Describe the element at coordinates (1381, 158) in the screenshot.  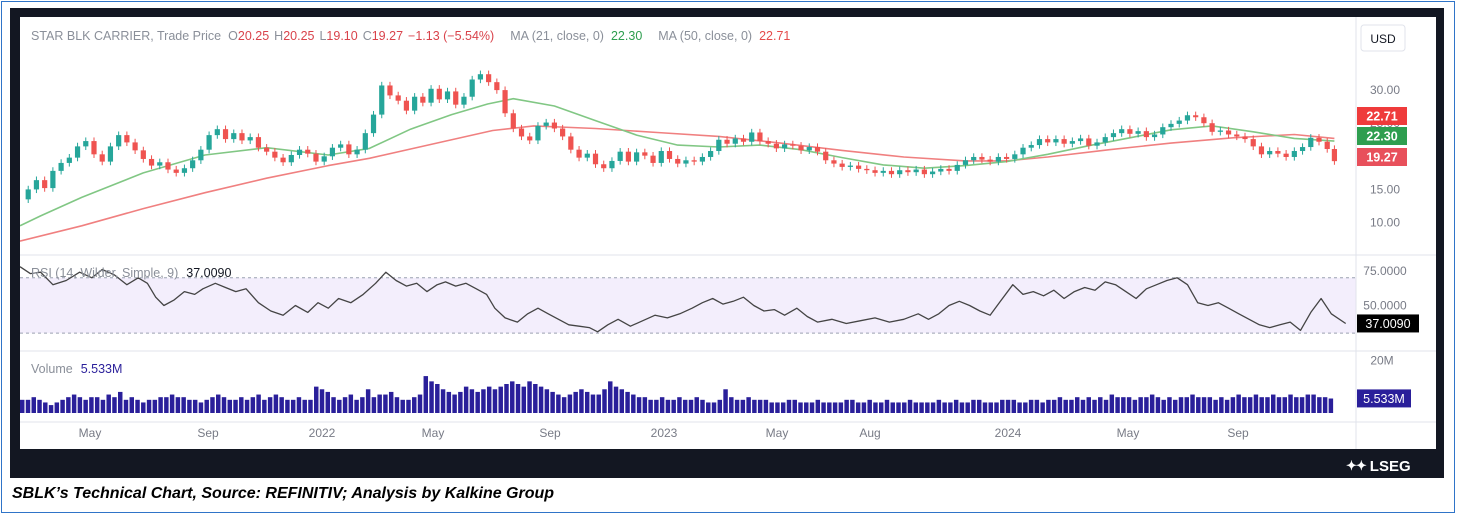
I see `last-price-badge-label: 19.27` at that location.